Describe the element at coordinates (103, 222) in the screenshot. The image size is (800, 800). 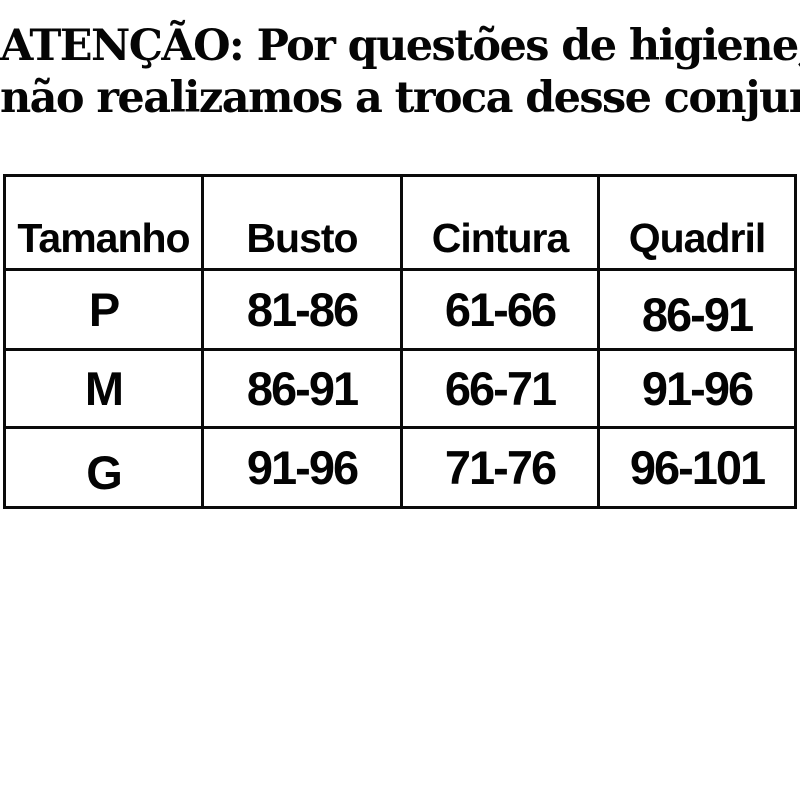
I see `column-header-tamanho: Tamanho` at that location.